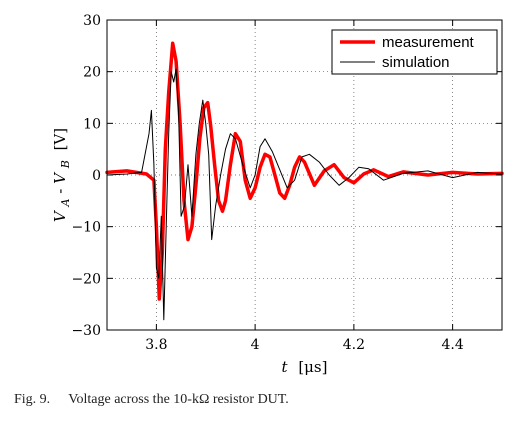  What do you see at coordinates (285, 367) in the screenshot?
I see `x-axis-variable: t` at bounding box center [285, 367].